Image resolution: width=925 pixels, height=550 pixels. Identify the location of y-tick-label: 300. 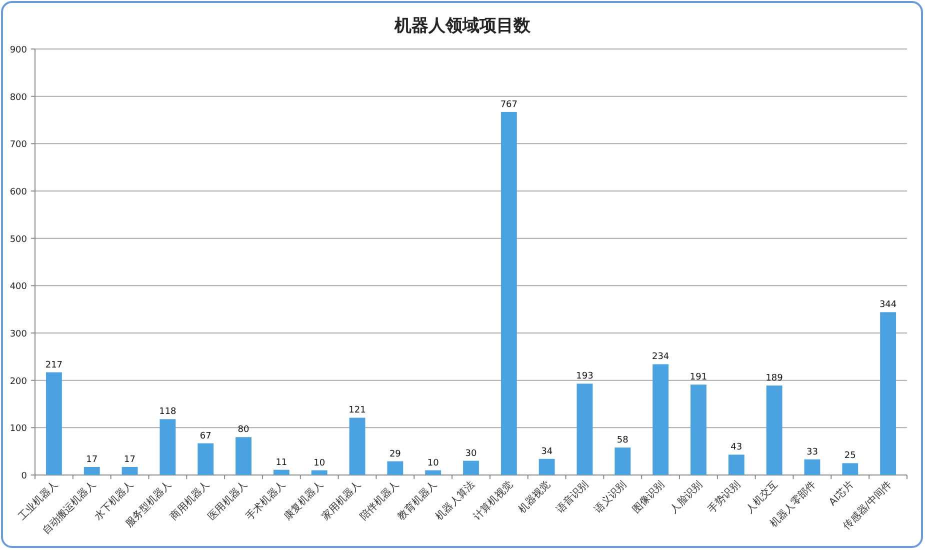
(19, 335).